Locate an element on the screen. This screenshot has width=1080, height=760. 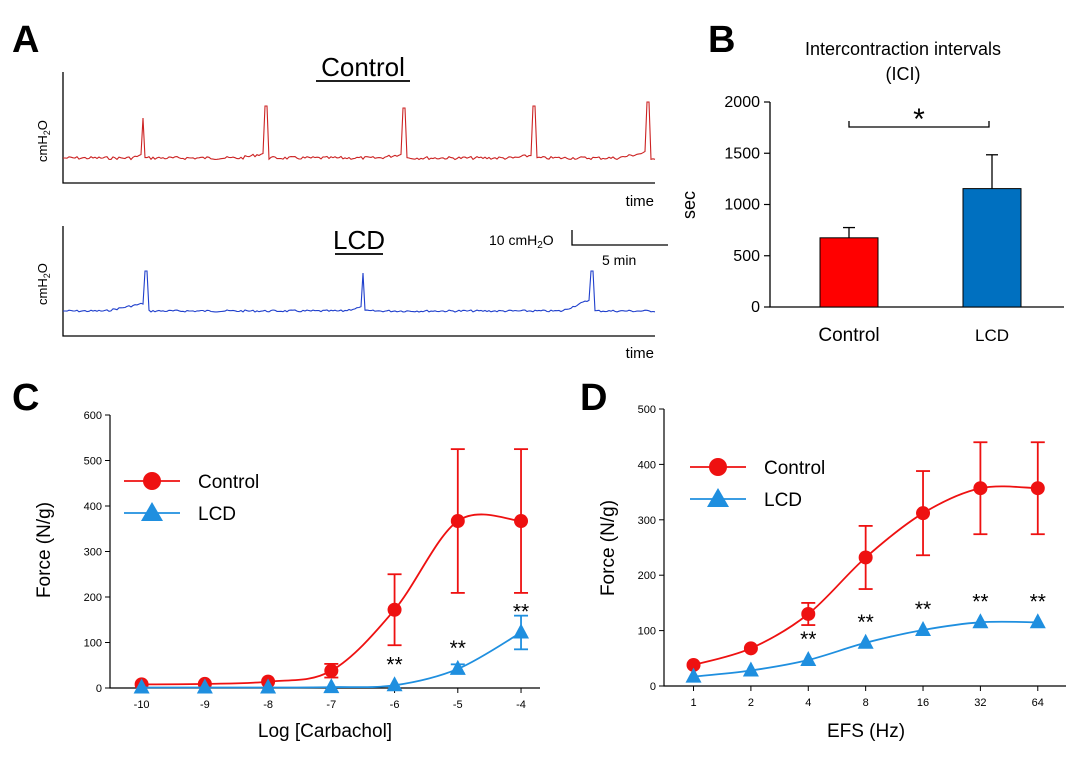
chart-d-ytick-label: 400 is located at coordinates (647, 465).